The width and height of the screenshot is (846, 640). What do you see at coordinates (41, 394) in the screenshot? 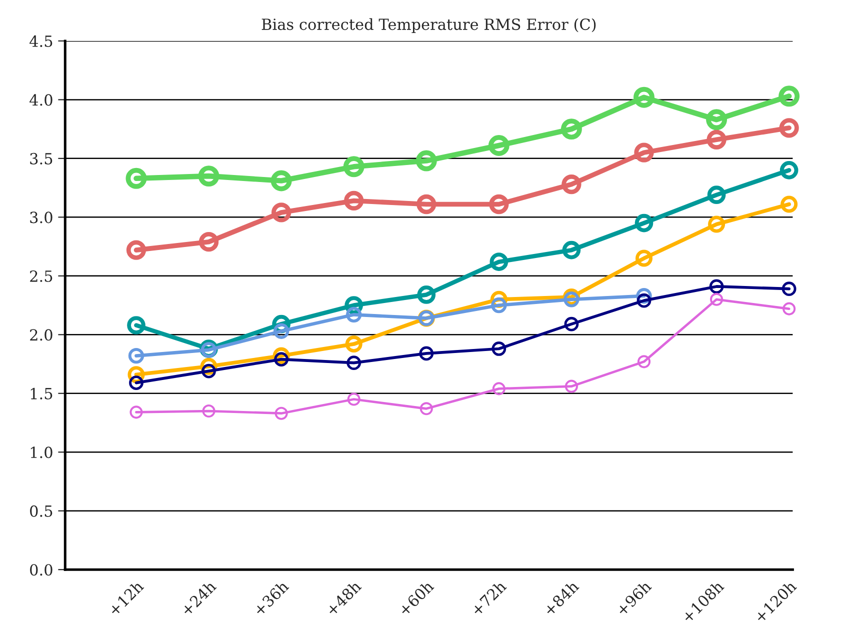
I see `y-tick-label: 1.5` at bounding box center [41, 394].